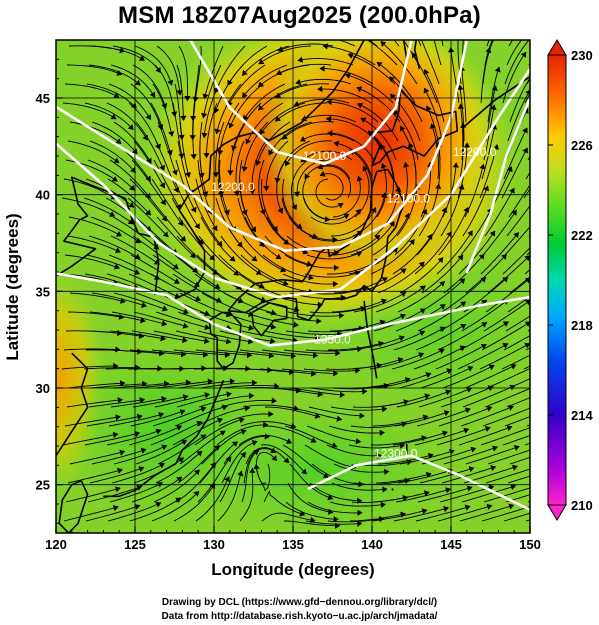 The width and height of the screenshot is (599, 625). Describe the element at coordinates (582, 235) in the screenshot. I see `colorbar-label: 222` at that location.